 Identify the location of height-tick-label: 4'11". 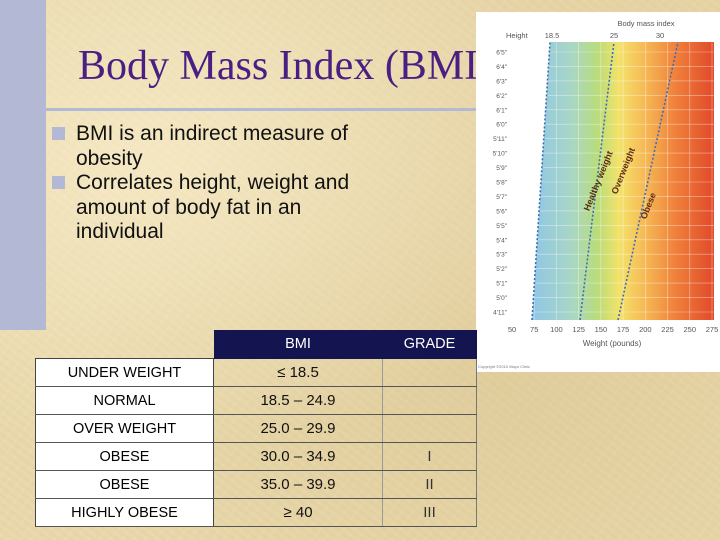
(500, 313).